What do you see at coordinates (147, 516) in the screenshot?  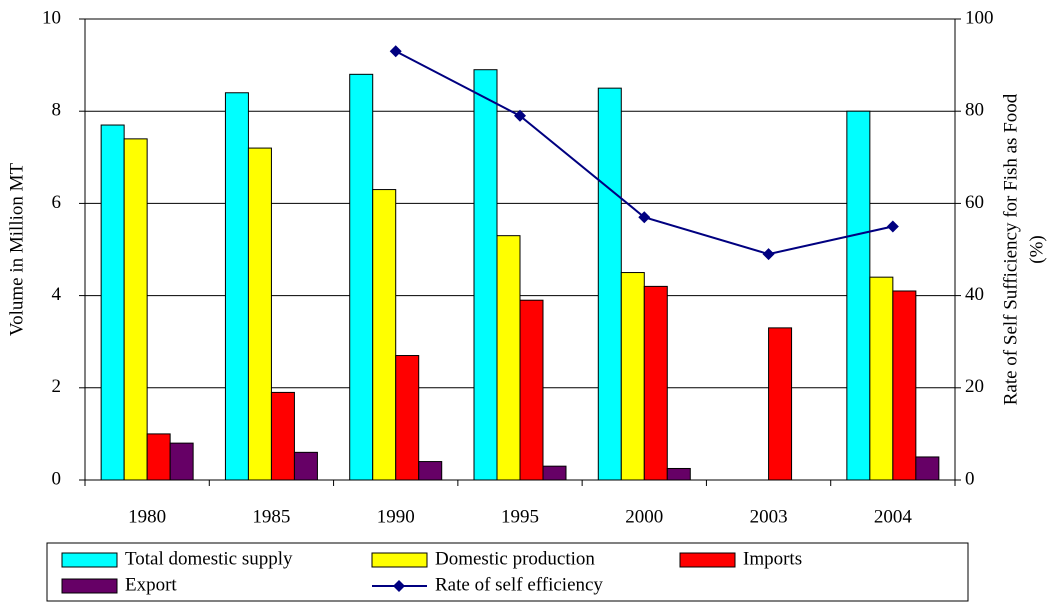 I see `x-tick-label: 1980` at bounding box center [147, 516].